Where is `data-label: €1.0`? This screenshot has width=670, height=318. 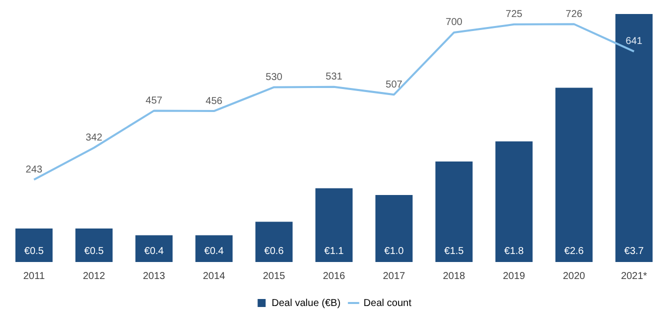
data-label: €1.0 is located at coordinates (394, 251).